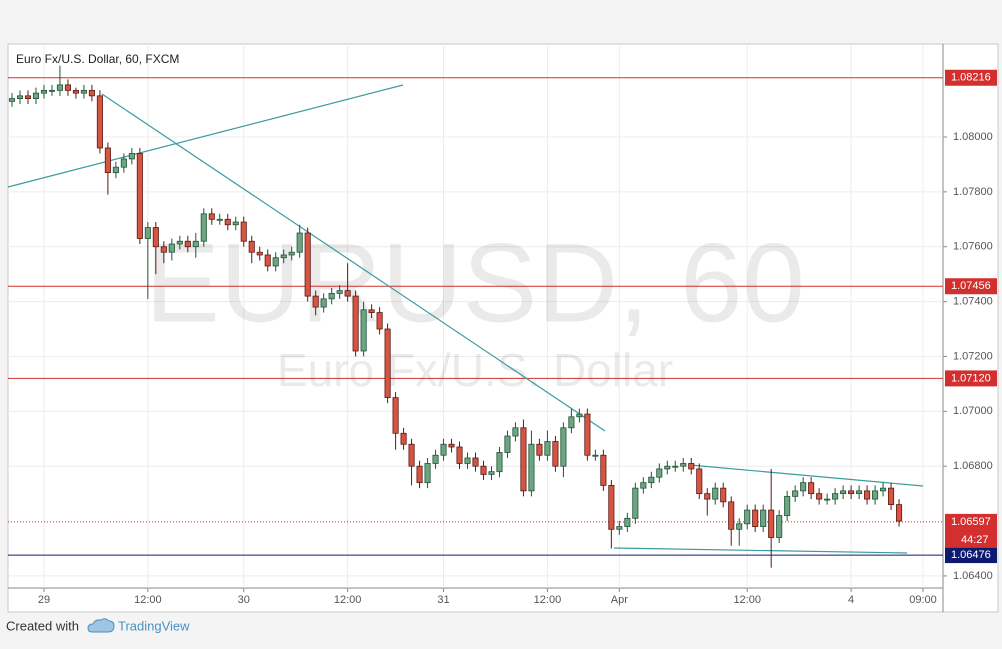  Describe the element at coordinates (973, 576) in the screenshot. I see `y-tick-label: 1.06400` at that location.